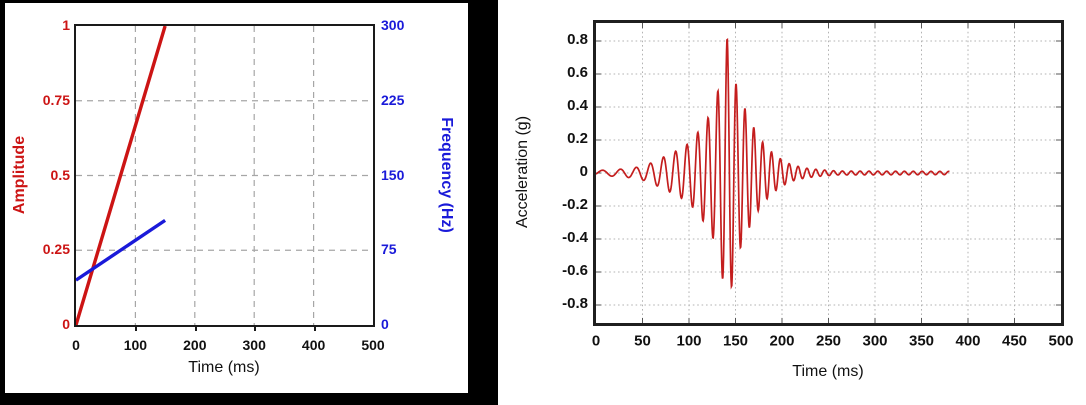  Describe the element at coordinates (577, 39) in the screenshot. I see `right-chart-y-tick-label: 0.8` at that location.